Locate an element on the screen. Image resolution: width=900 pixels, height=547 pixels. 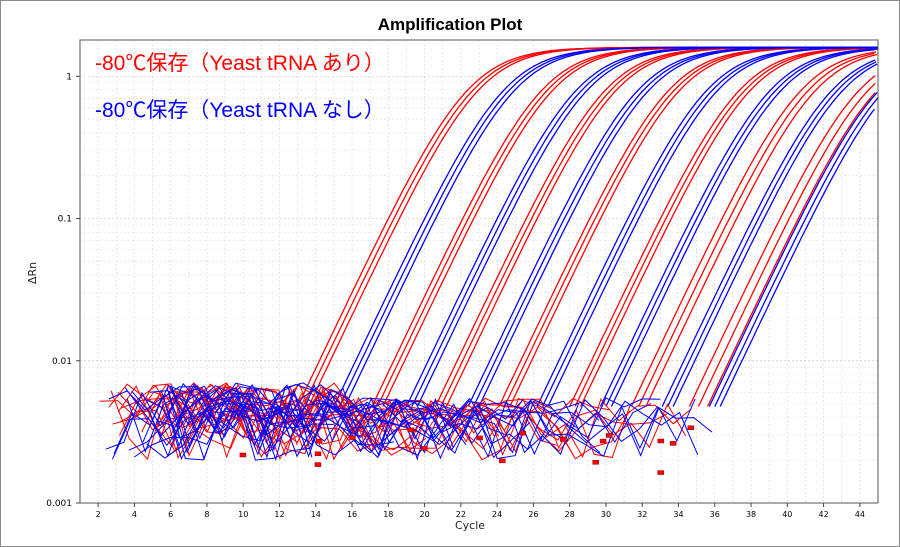
legend-item-with-trna: -80℃保存（Yeast tRNA あり） is located at coordinates (240, 63).